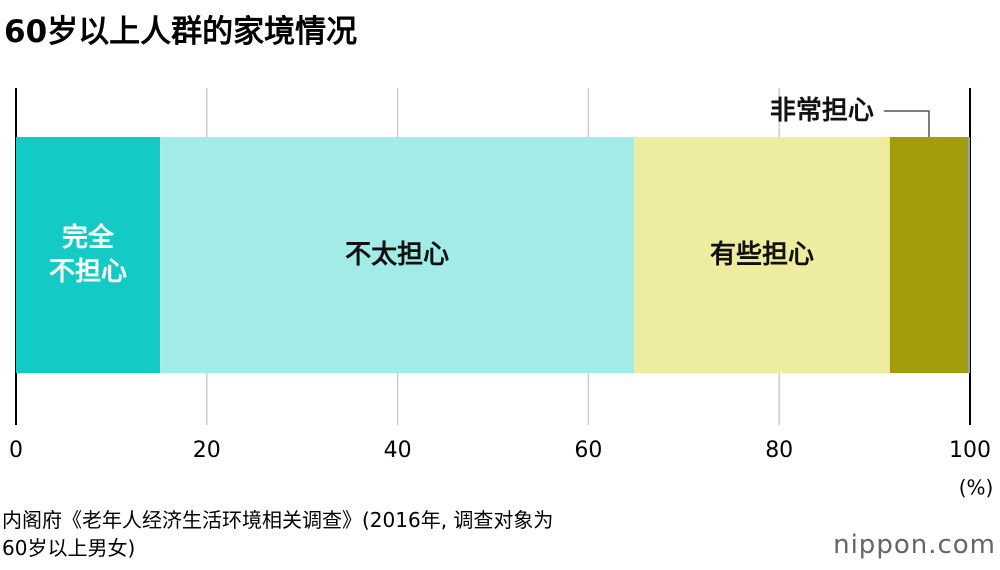 Image resolution: width=1000 pixels, height=570 pixels. What do you see at coordinates (976, 488) in the screenshot?
I see `x-unit: (%)` at bounding box center [976, 488].